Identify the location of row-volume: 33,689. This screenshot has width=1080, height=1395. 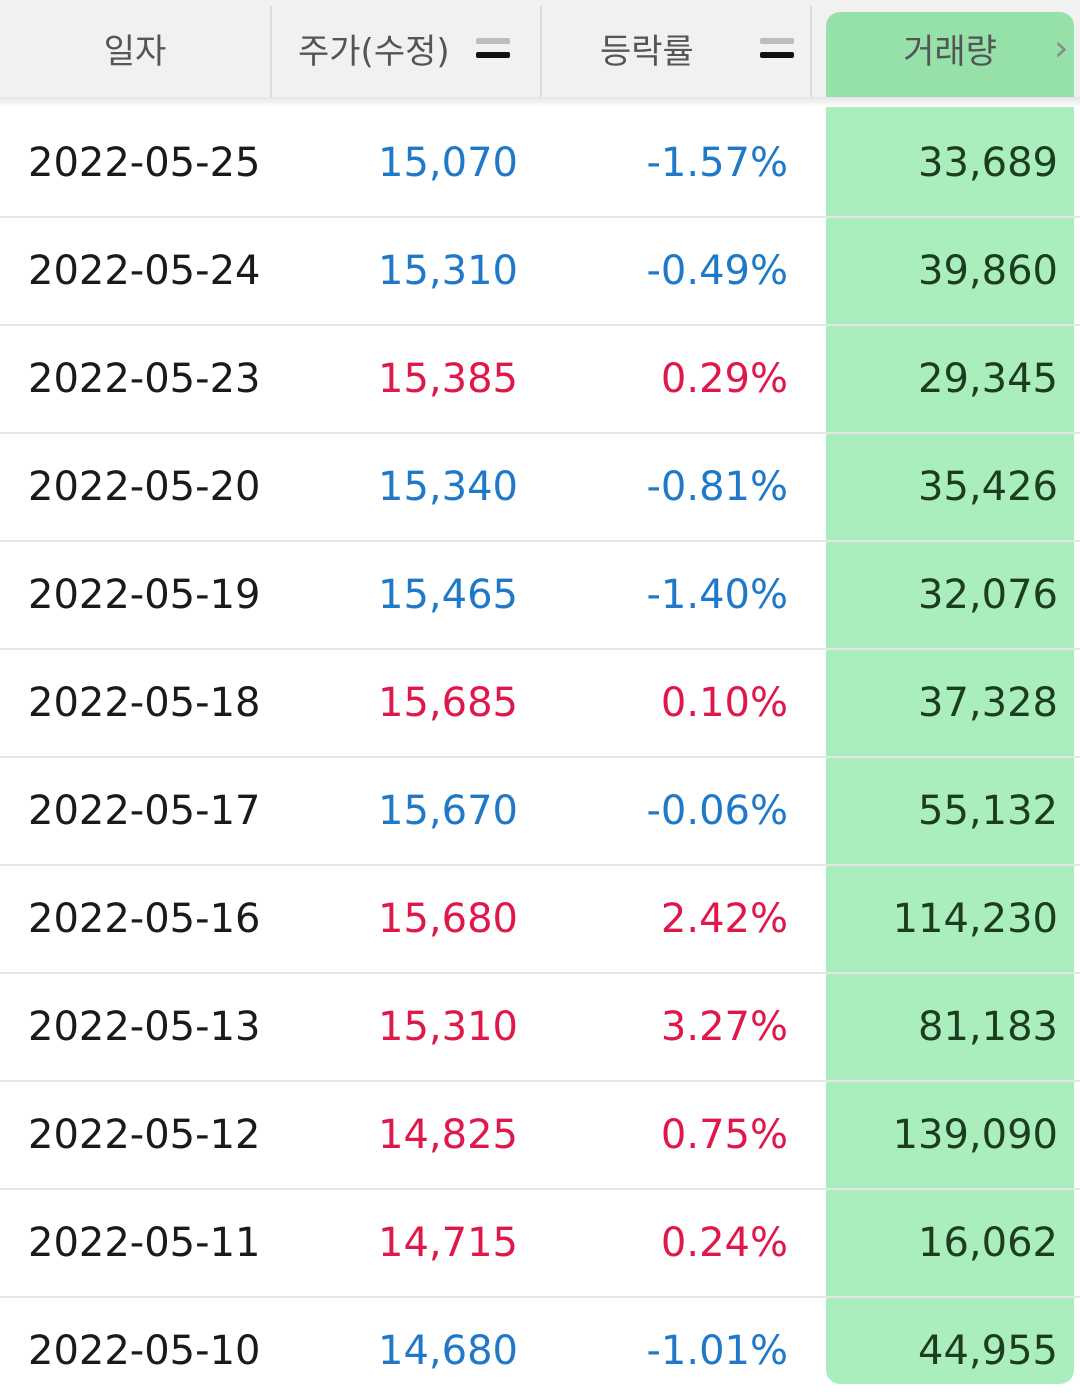
(988, 163).